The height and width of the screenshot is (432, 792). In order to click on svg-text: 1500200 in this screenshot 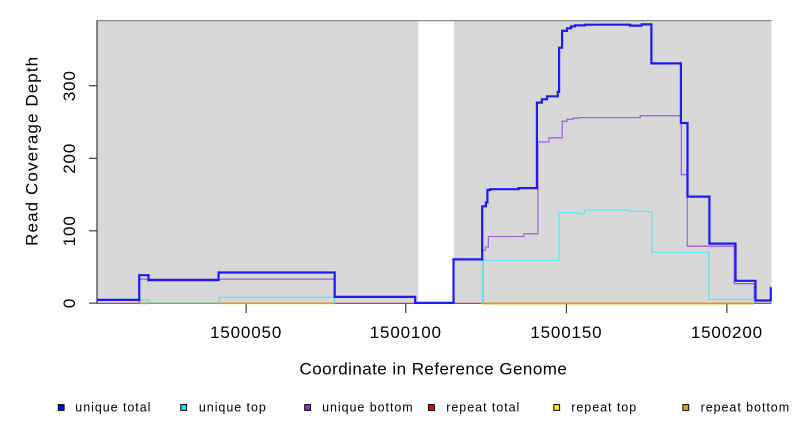, I will do `click(727, 332)`.